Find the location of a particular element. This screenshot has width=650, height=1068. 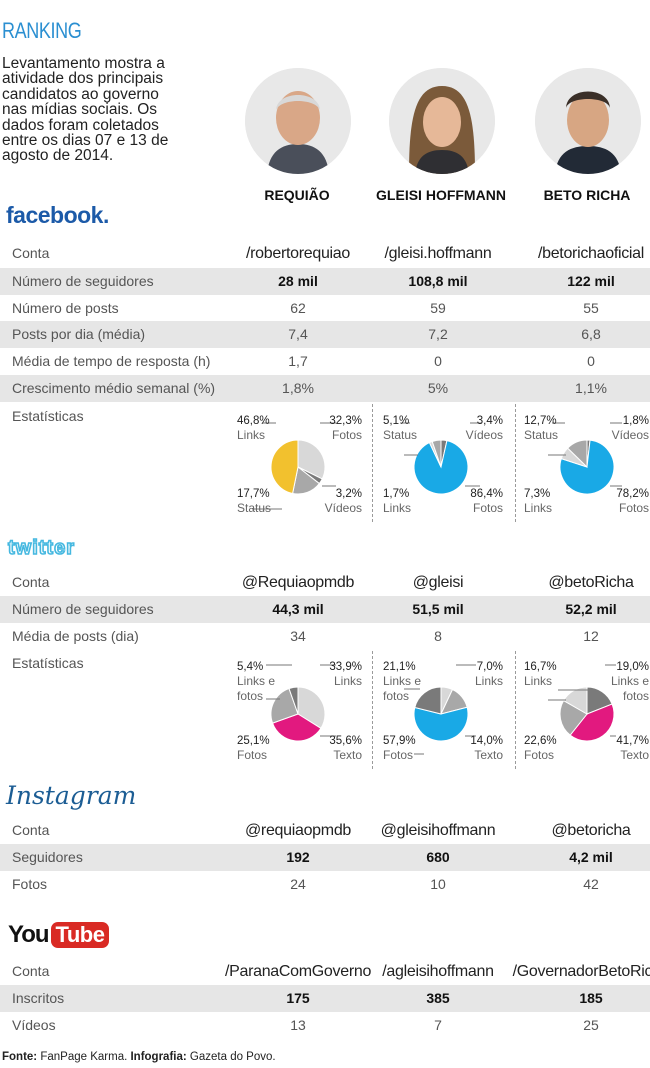

row-value: @gleisihoffmann is located at coordinates (438, 830).